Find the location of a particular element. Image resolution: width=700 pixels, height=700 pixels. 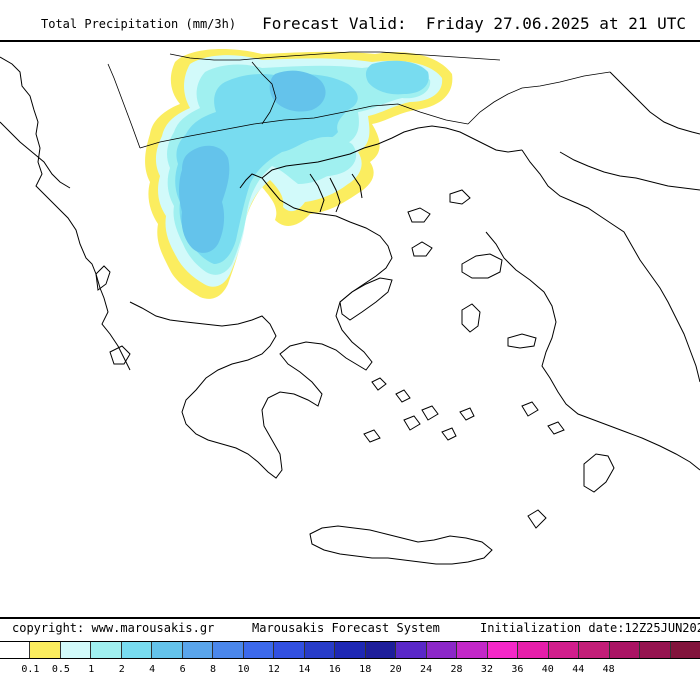

border-bulgaria-north is located at coordinates (264, 93).